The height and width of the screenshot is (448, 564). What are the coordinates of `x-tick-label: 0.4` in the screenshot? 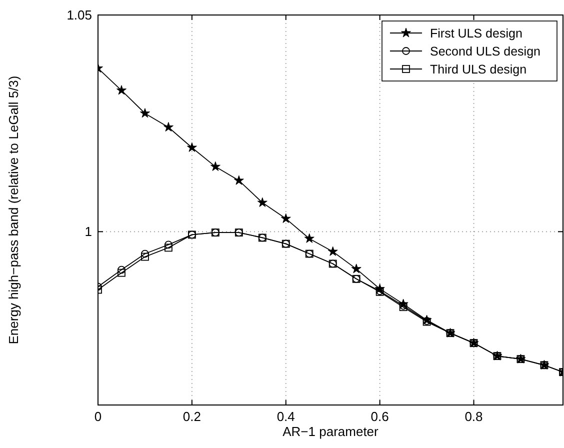 It's located at (285, 416).